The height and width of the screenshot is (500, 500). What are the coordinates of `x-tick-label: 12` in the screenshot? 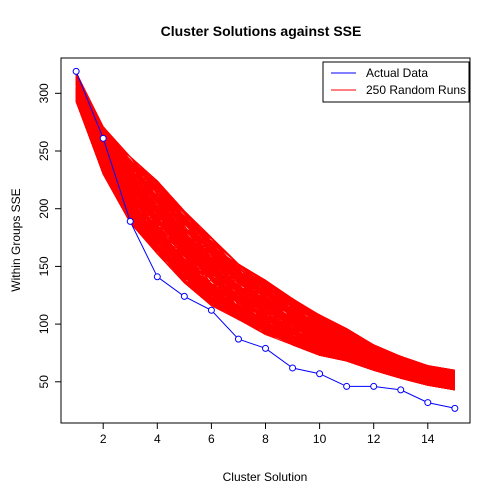 It's located at (374, 439).